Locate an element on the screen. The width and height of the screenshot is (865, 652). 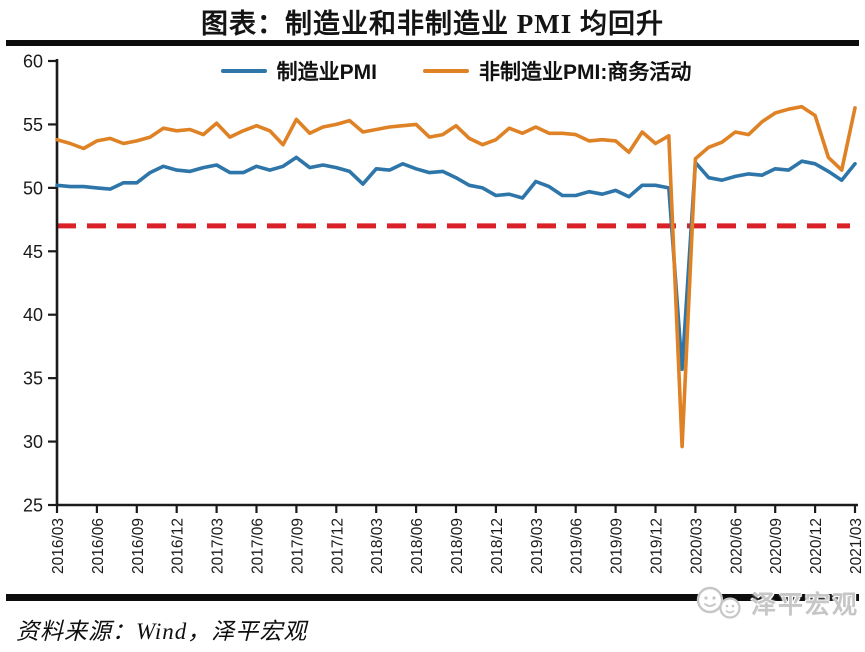
chart-title: 图表：制造业和非制造业 PMI 均回升 is located at coordinates (432, 24).